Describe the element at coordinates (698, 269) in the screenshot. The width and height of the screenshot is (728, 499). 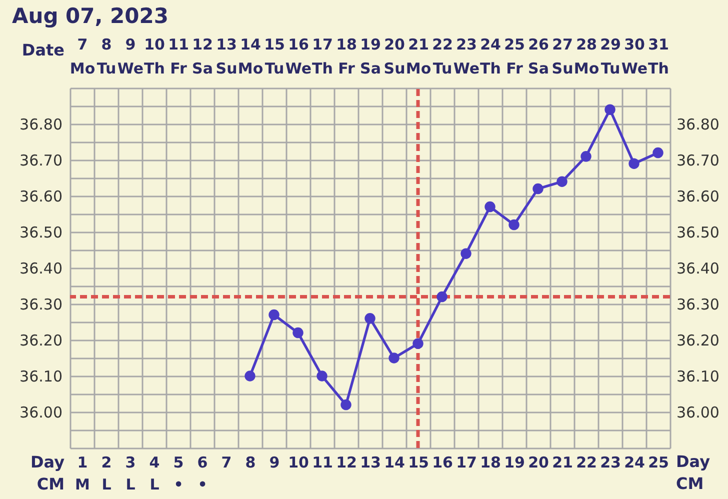
I see `y2-tick-label: 36.40` at that location.